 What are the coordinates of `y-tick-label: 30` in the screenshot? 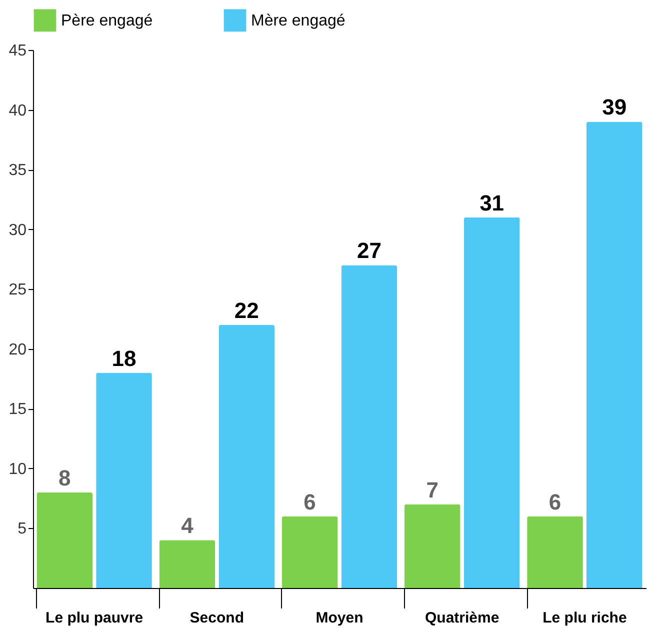 It's located at (17, 230).